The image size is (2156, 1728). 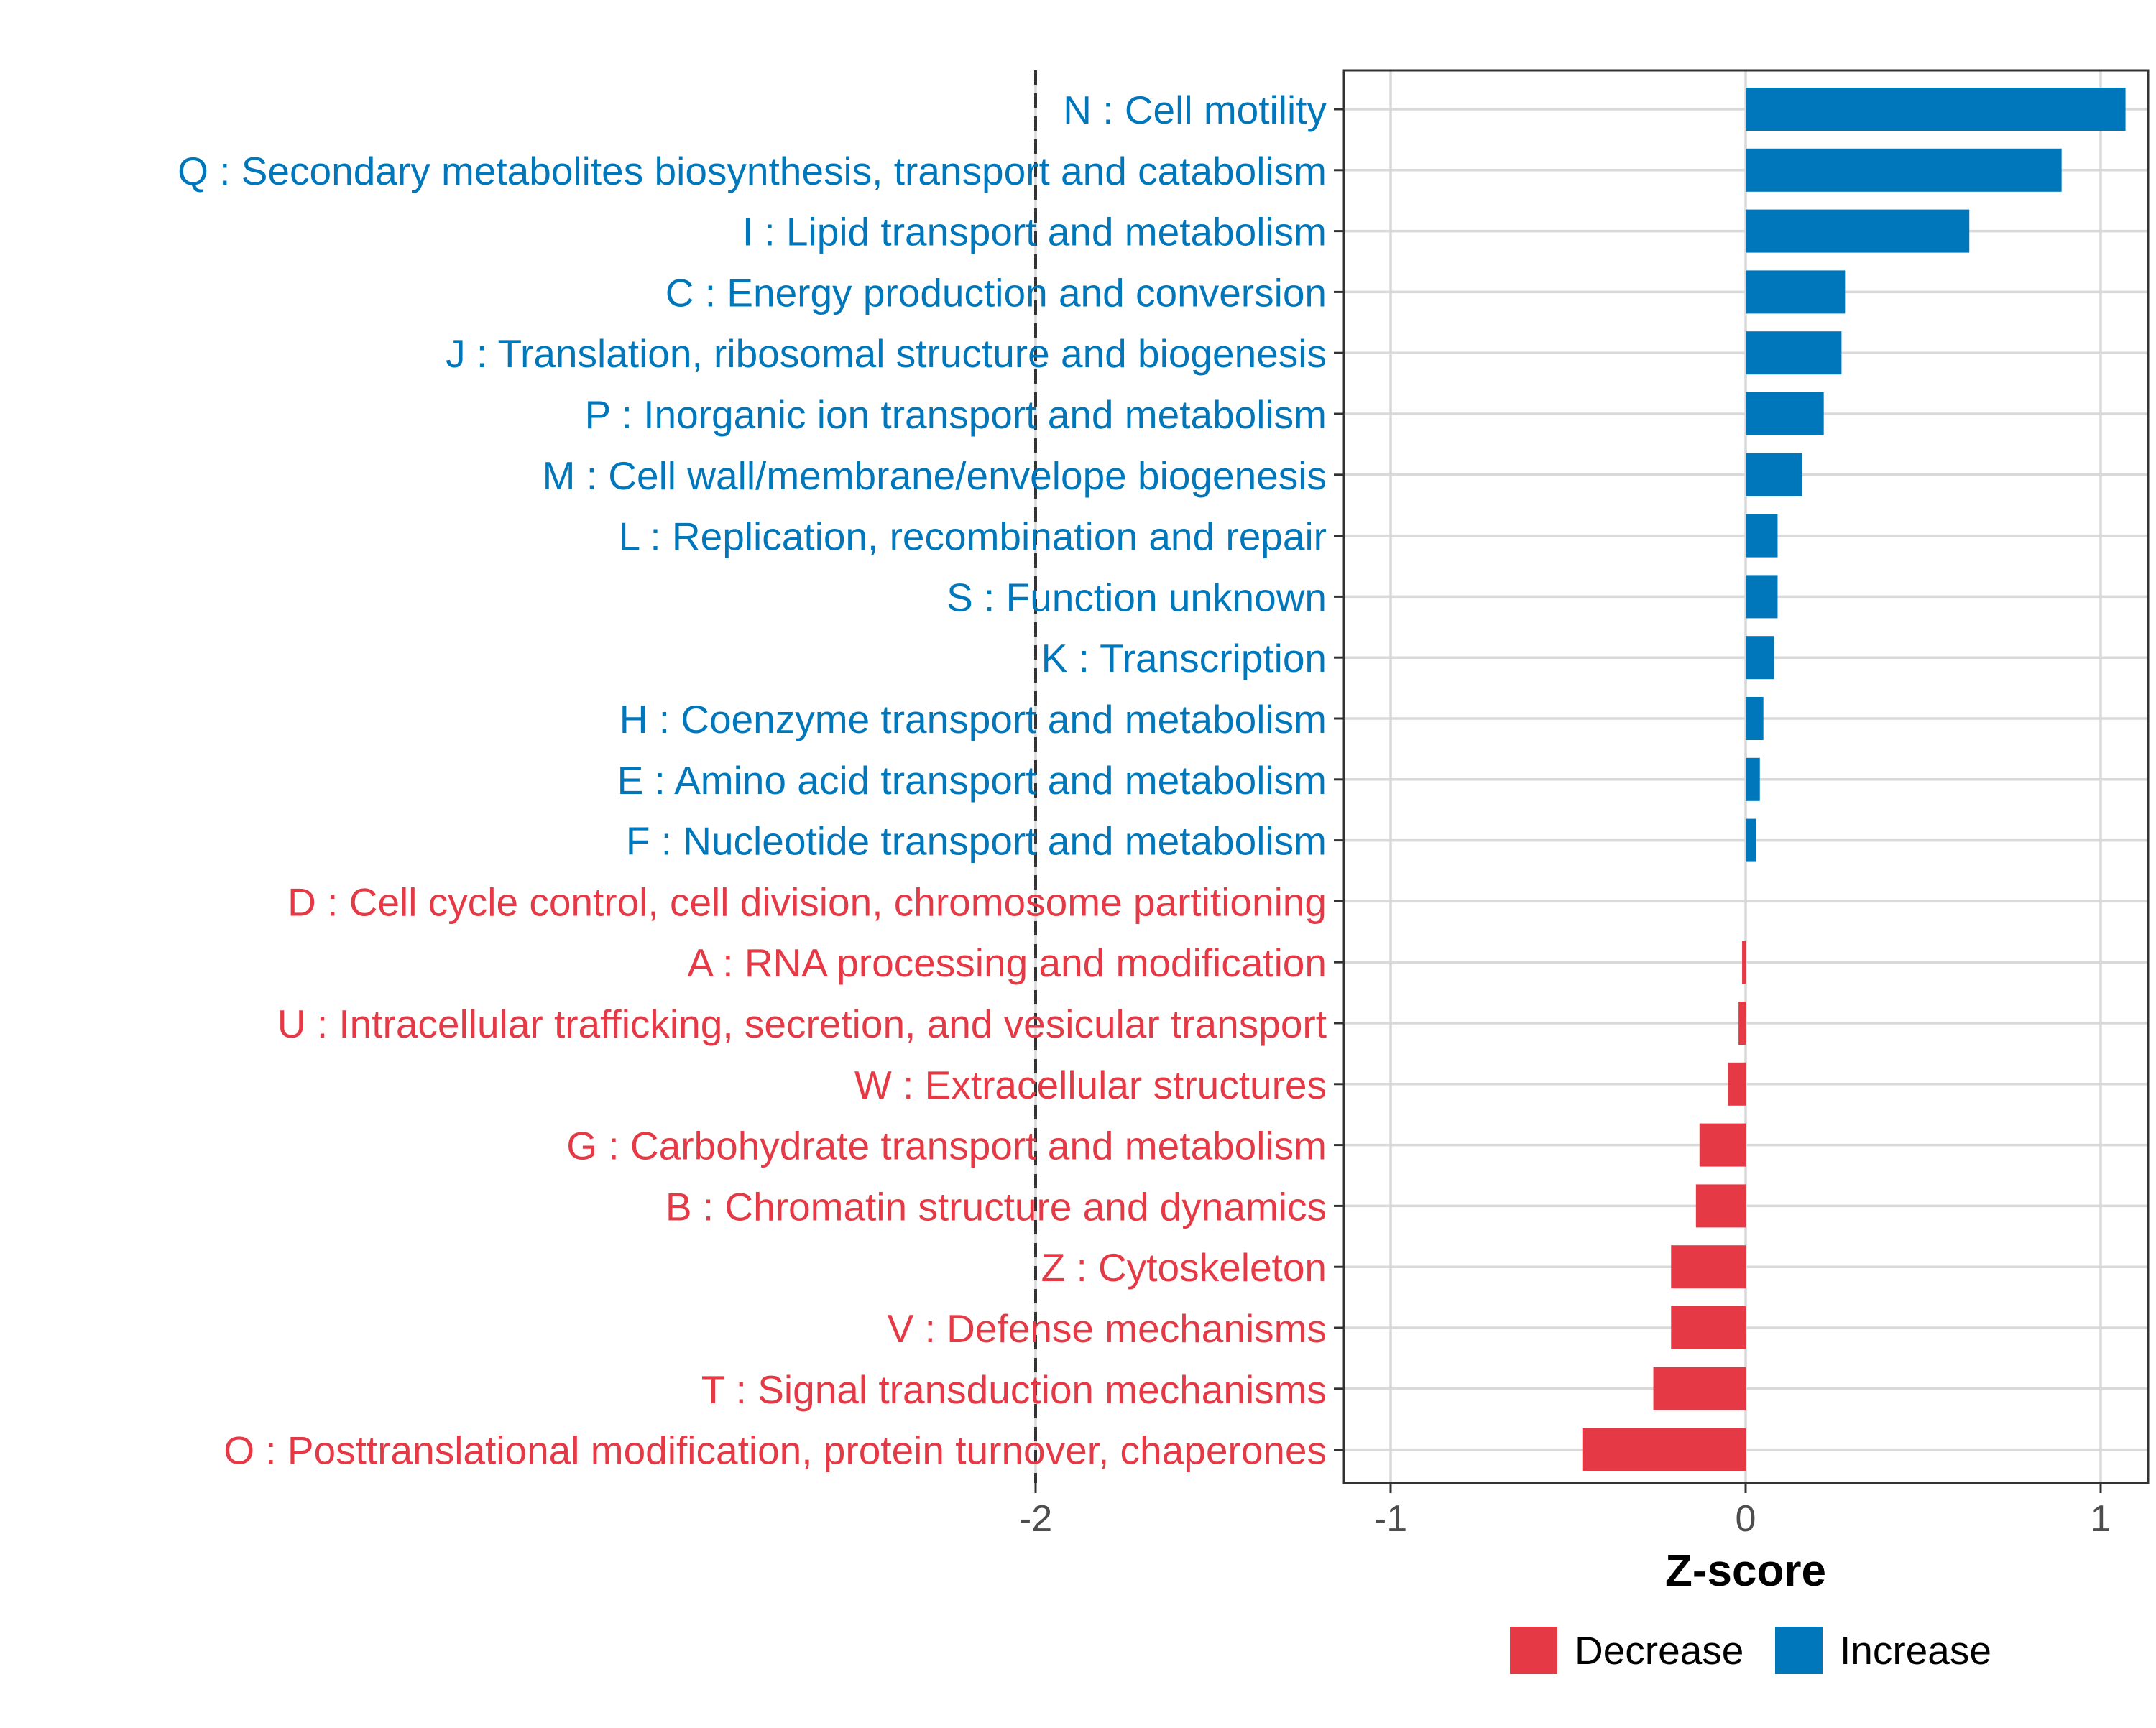 What do you see at coordinates (1195, 110) in the screenshot?
I see `y-tick-label: N : Cell motility` at bounding box center [1195, 110].